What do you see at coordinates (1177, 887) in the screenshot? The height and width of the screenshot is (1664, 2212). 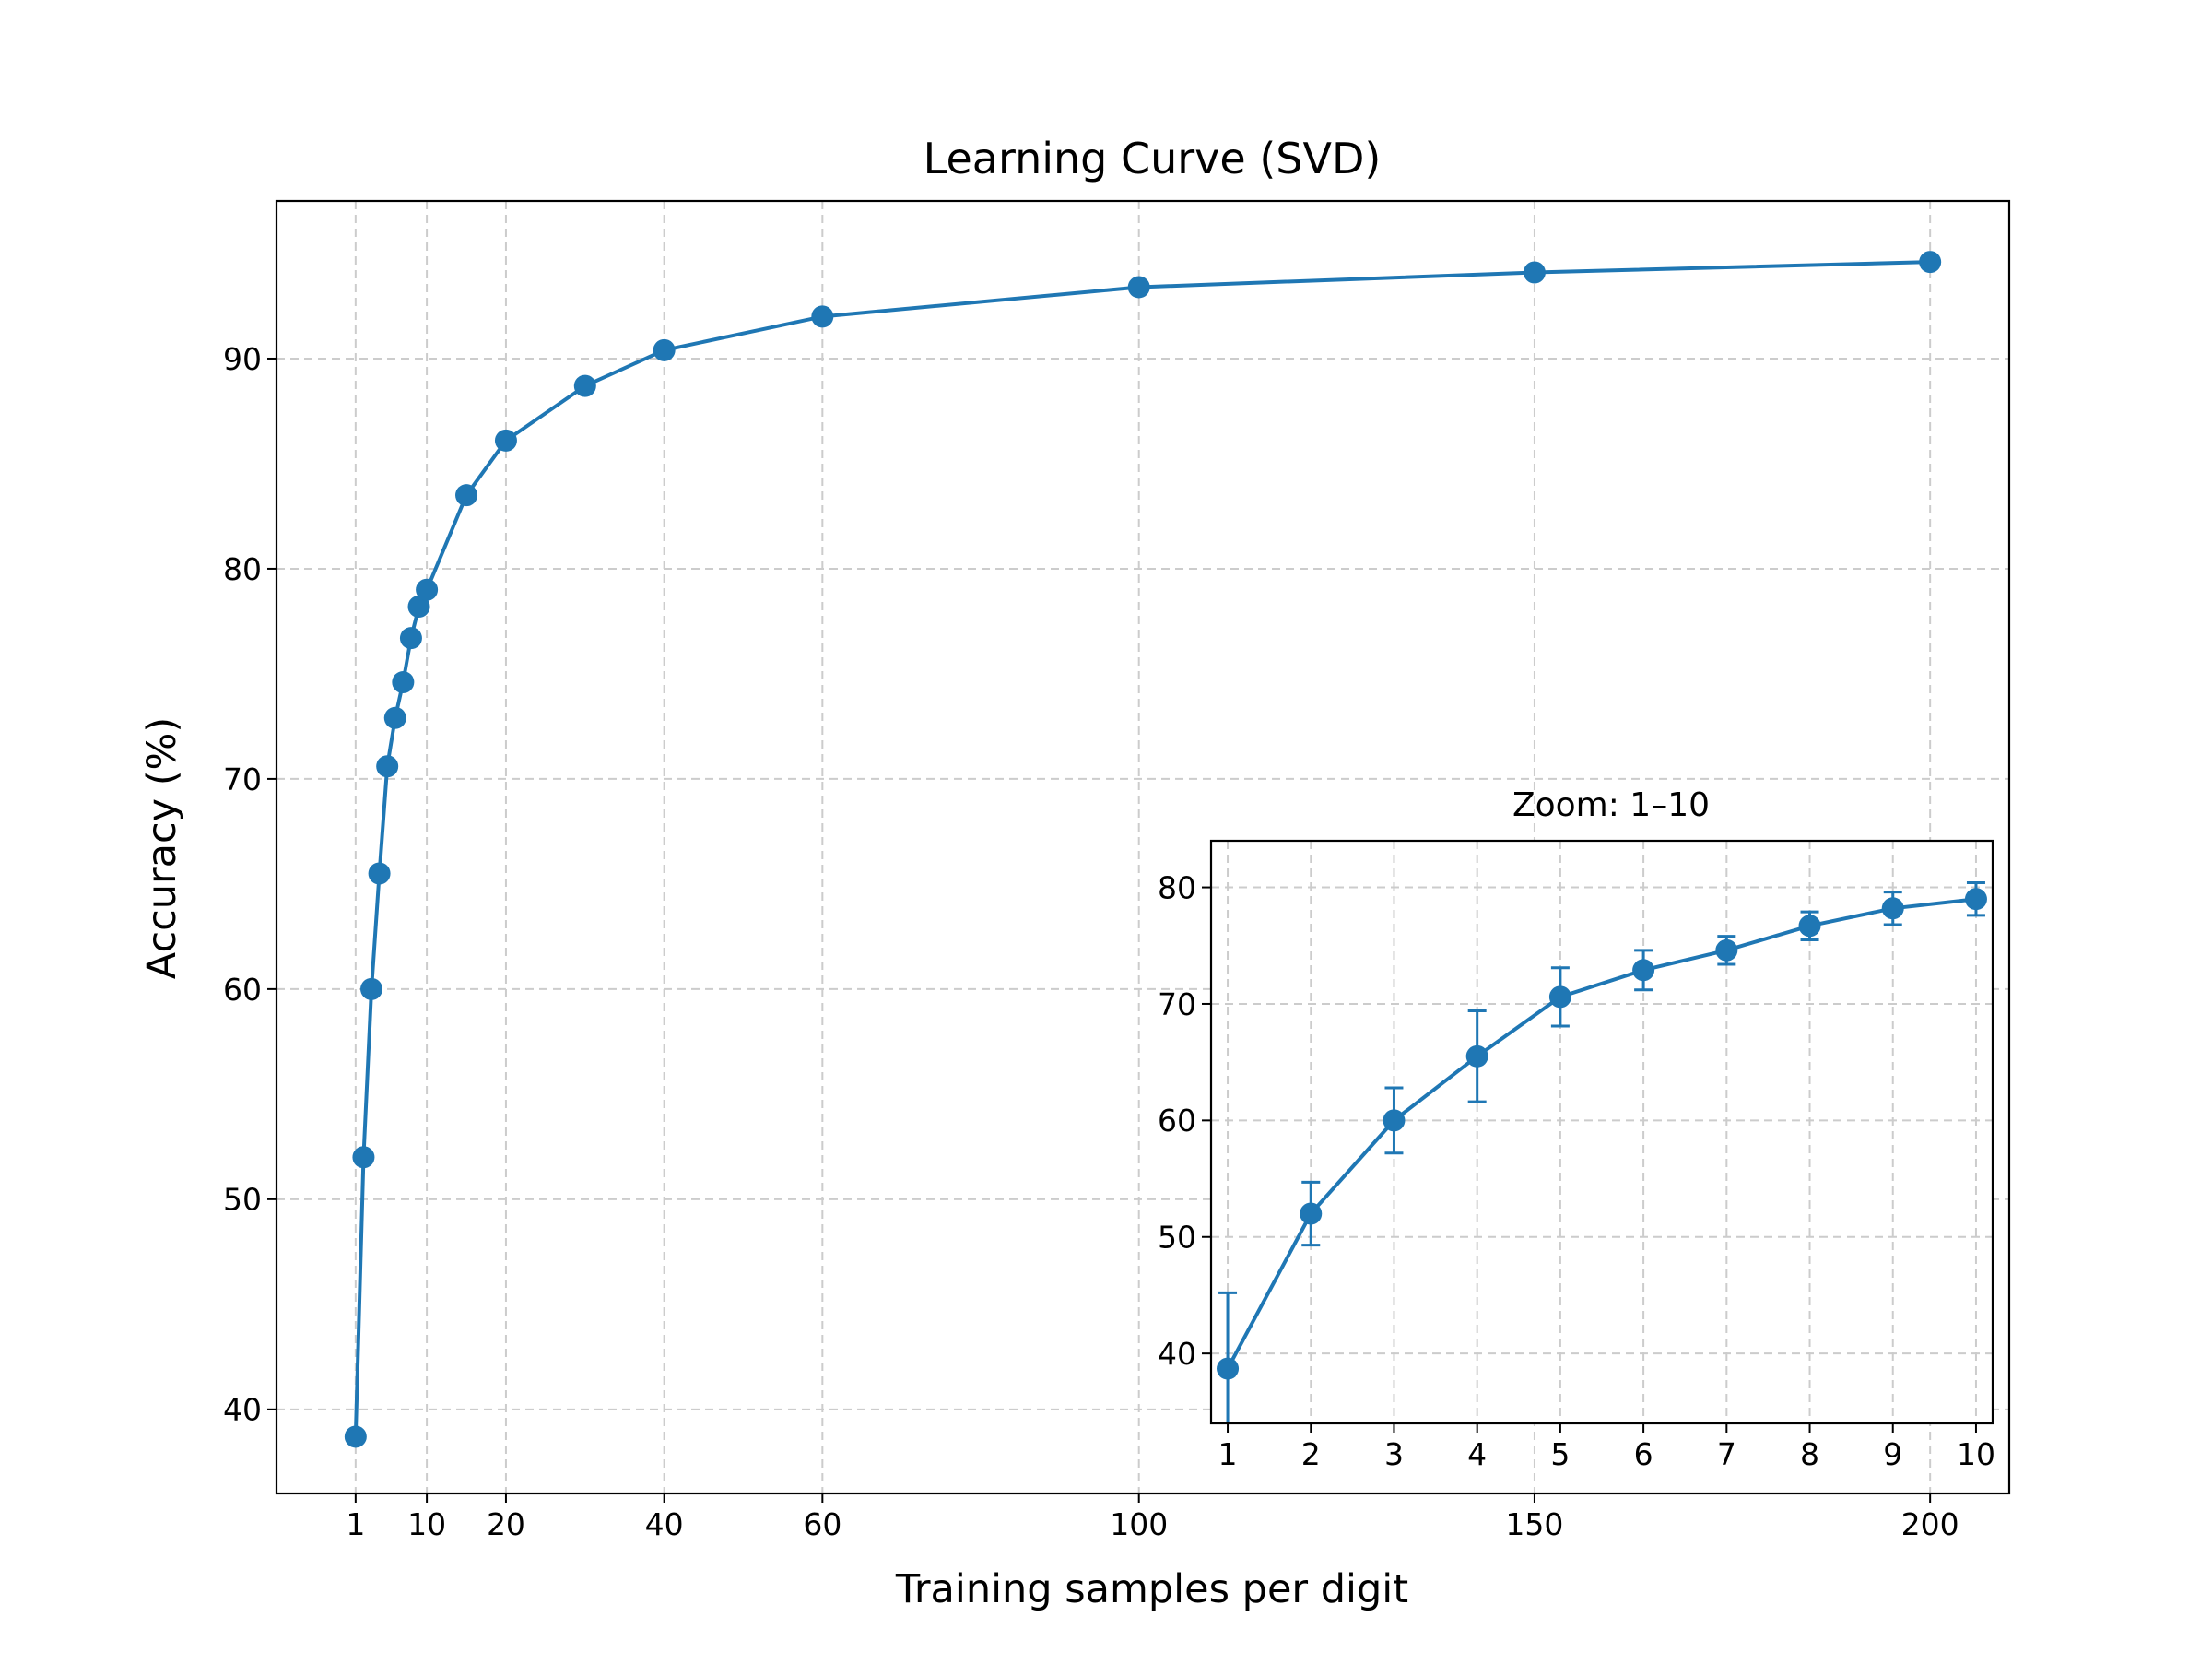 I see `inset-y-tick-label: 80` at bounding box center [1177, 887].